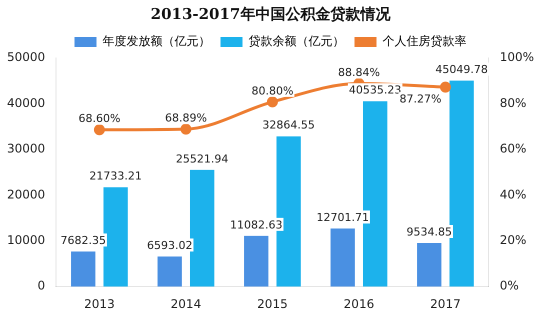  Describe the element at coordinates (26, 240) in the screenshot. I see `y-tick-label: 10000` at that location.